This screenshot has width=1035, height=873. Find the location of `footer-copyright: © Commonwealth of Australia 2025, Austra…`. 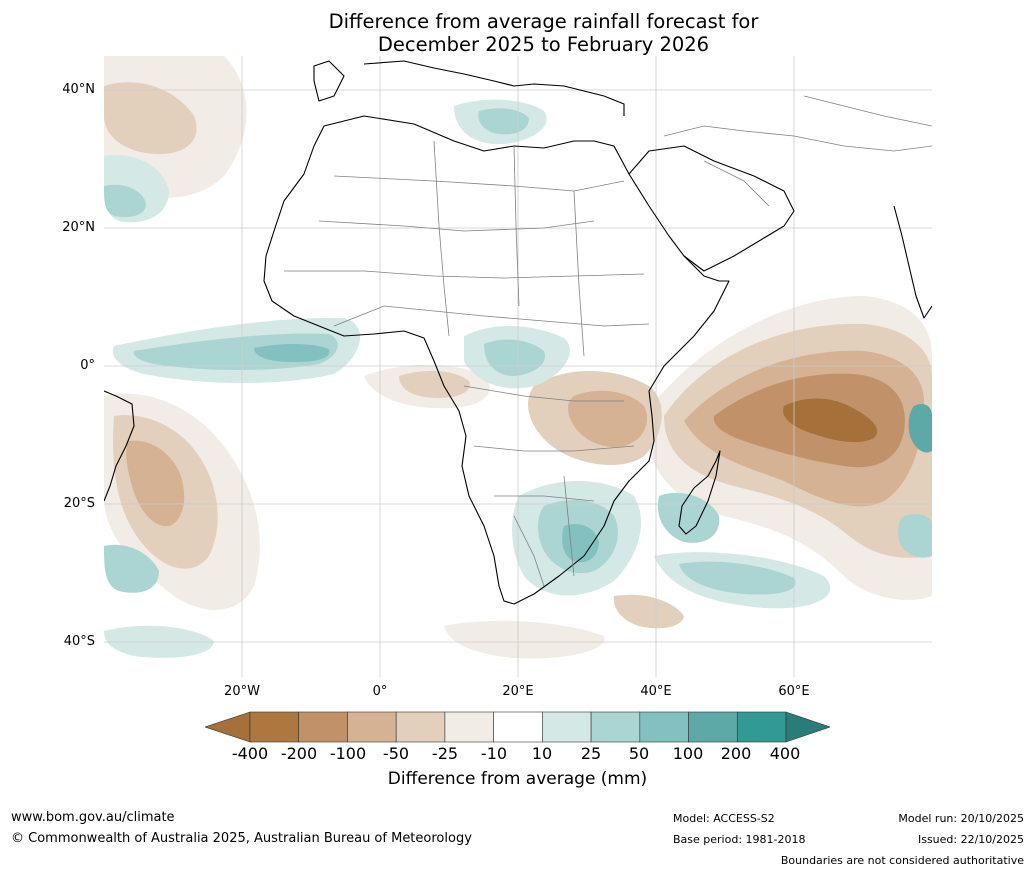

footer-copyright: © Commonwealth of Australia 2025, Austra… is located at coordinates (241, 838).